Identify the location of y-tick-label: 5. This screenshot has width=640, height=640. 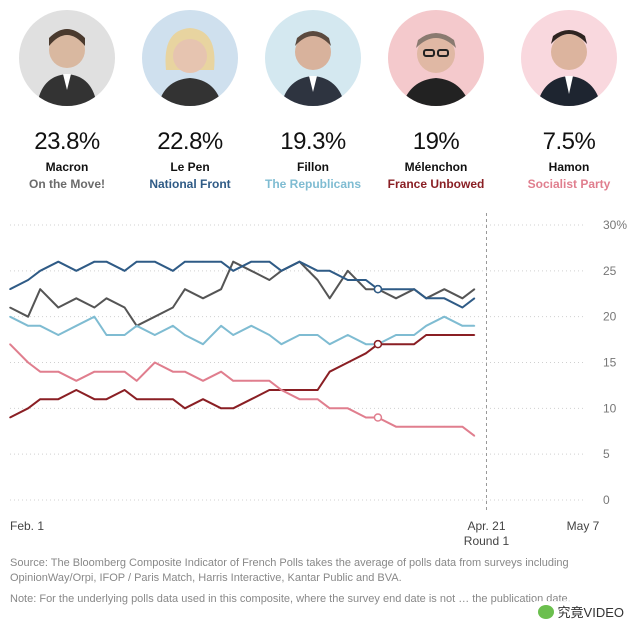
(606, 454).